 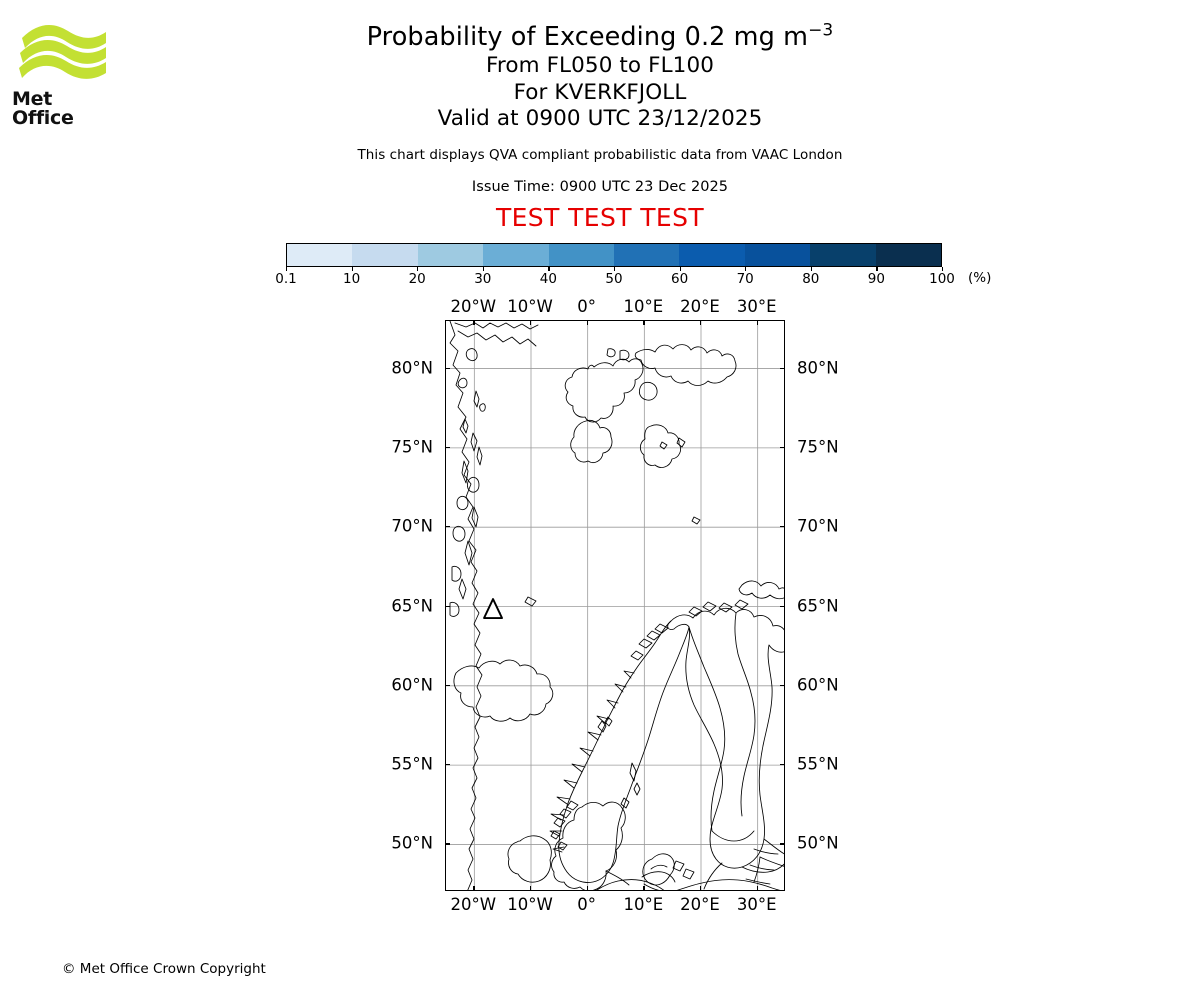 I want to click on volcano-name: For KVERKFJOLL, so click(x=600, y=92).